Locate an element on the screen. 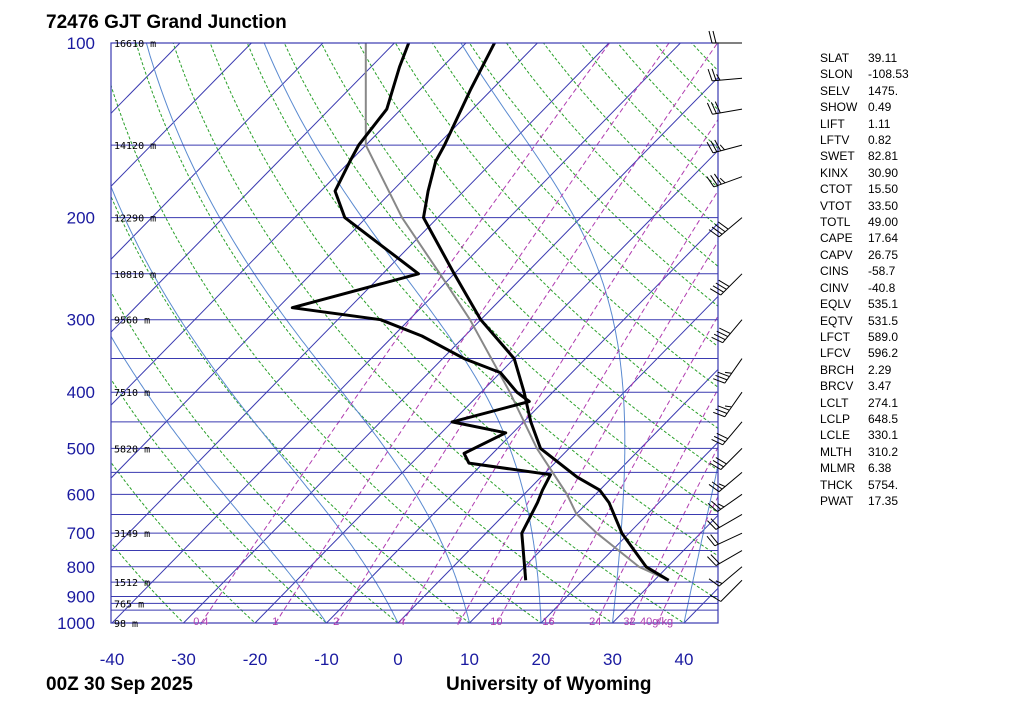 This screenshot has width=1024, height=703. index-row: LIFT 1.11 is located at coordinates (864, 124).